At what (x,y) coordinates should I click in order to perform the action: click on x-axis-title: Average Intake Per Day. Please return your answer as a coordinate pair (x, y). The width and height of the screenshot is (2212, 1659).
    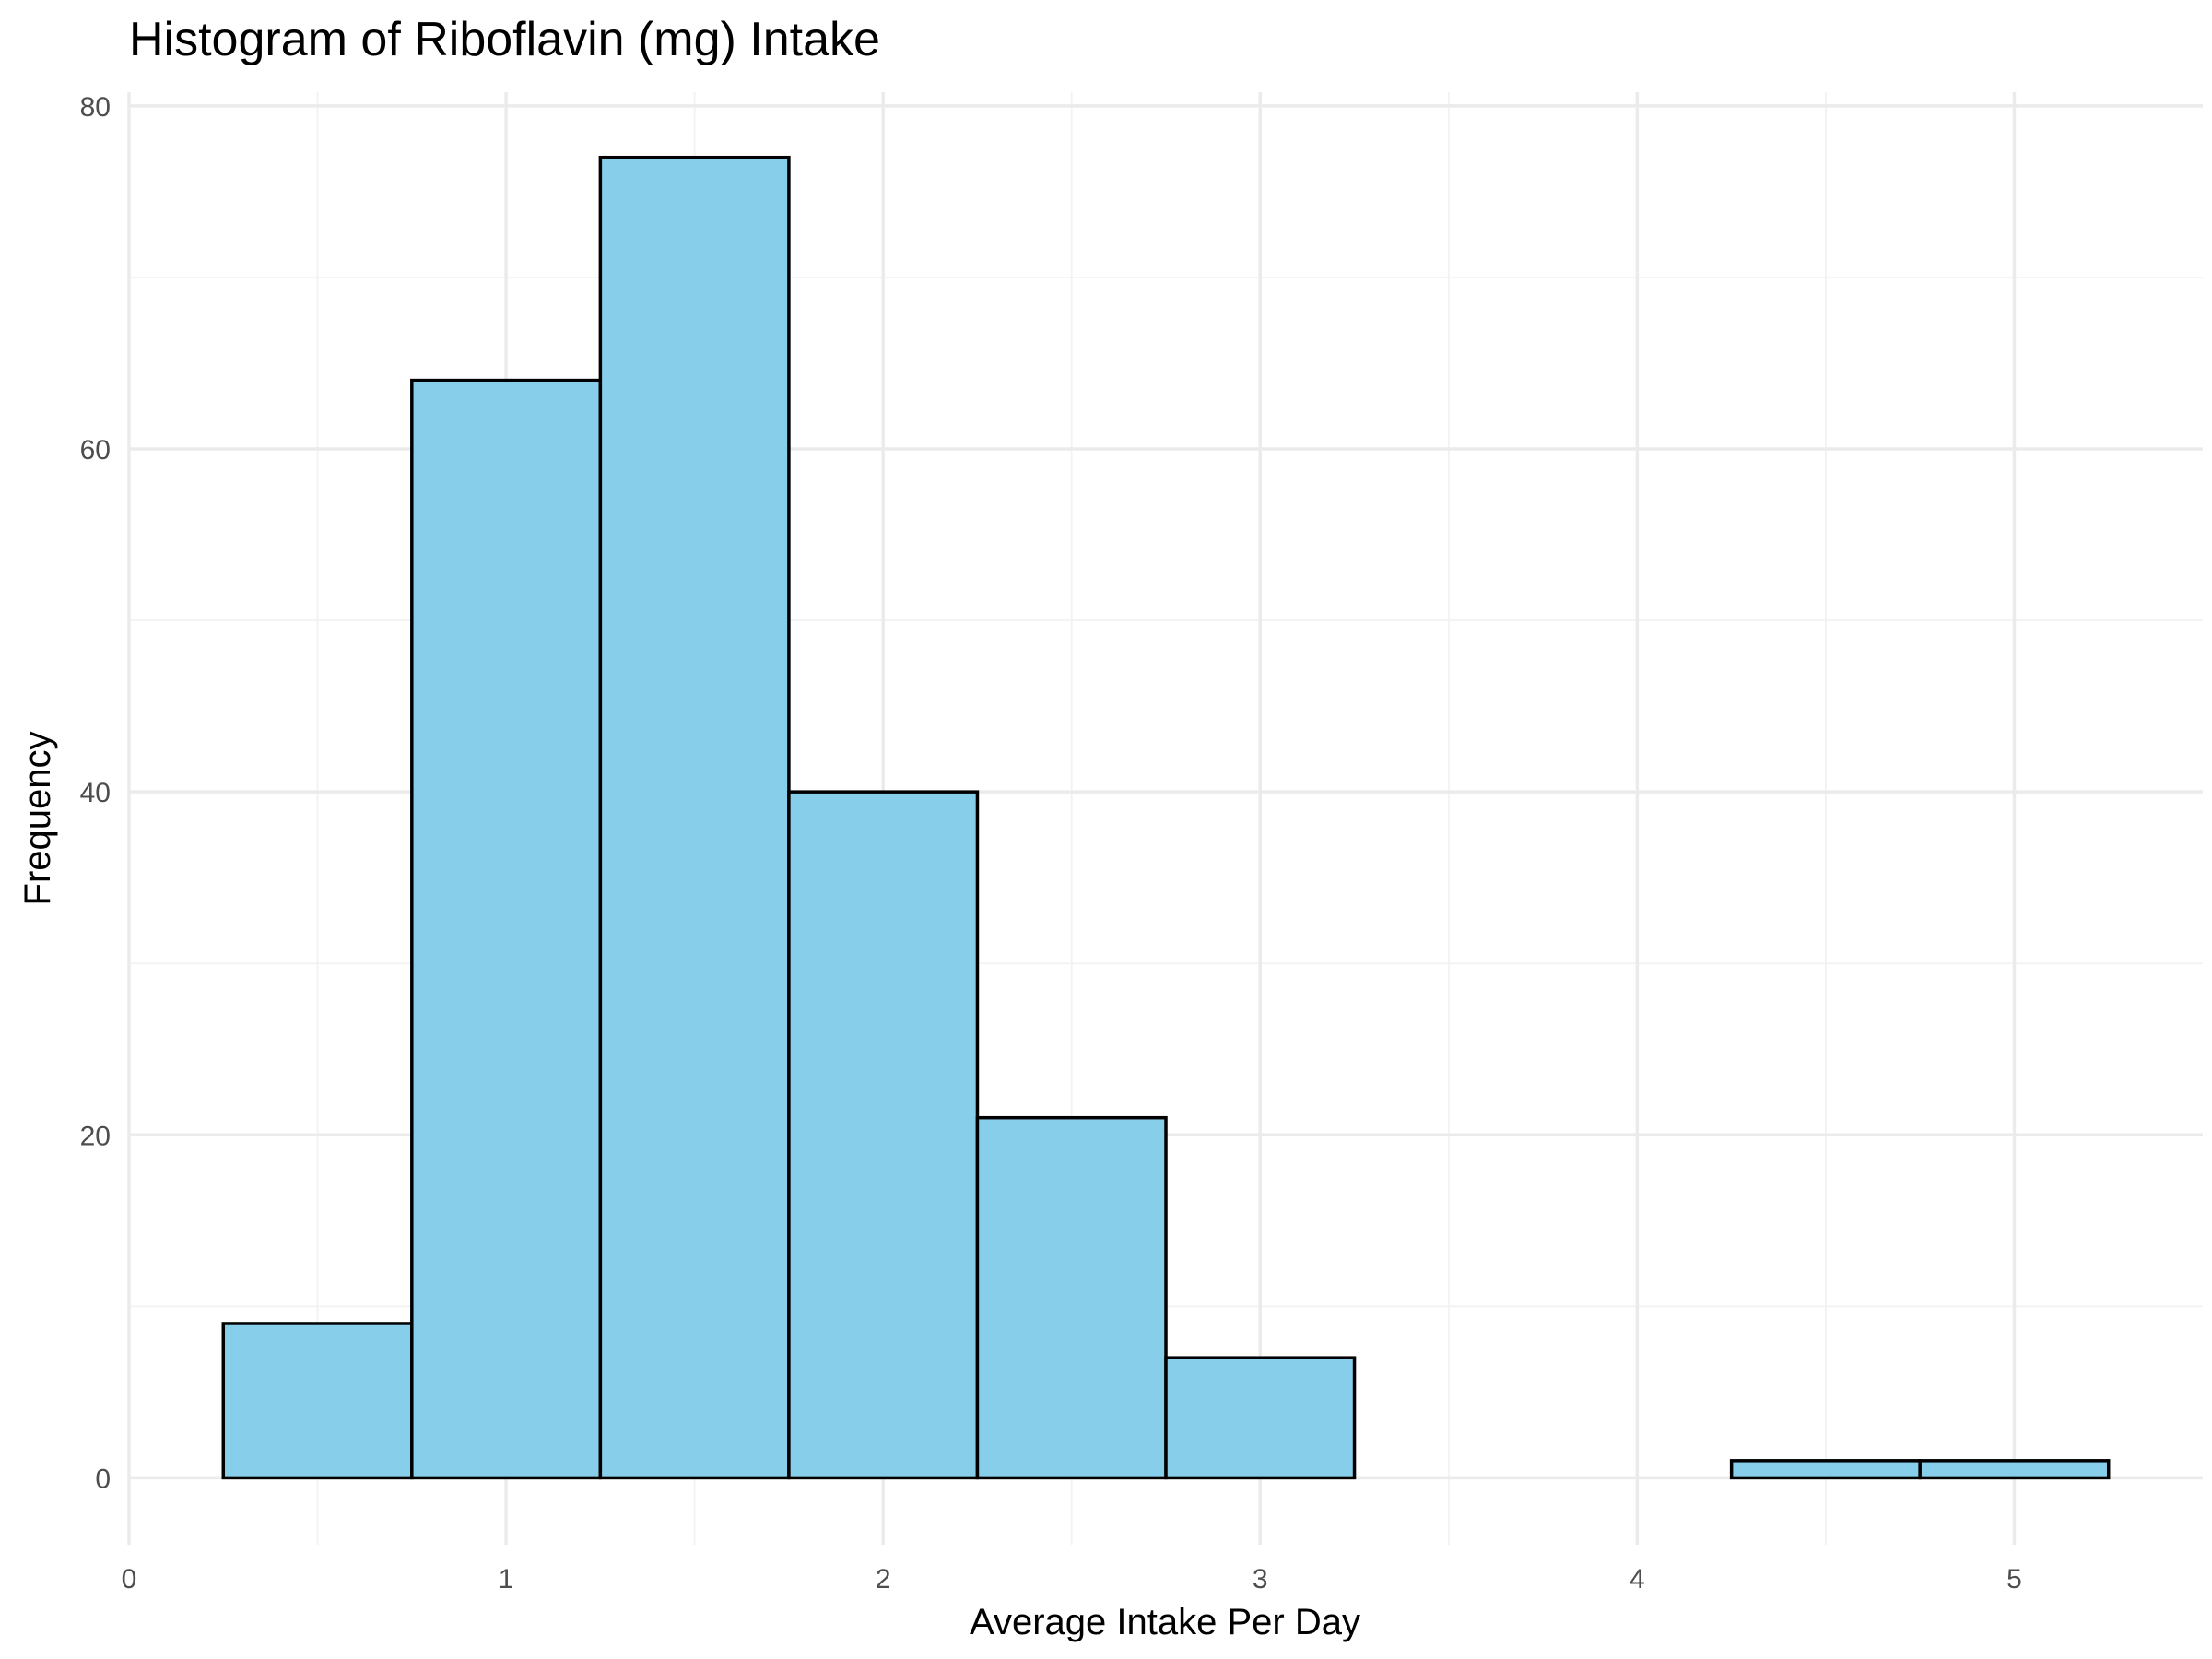
    Looking at the image, I should click on (1165, 1622).